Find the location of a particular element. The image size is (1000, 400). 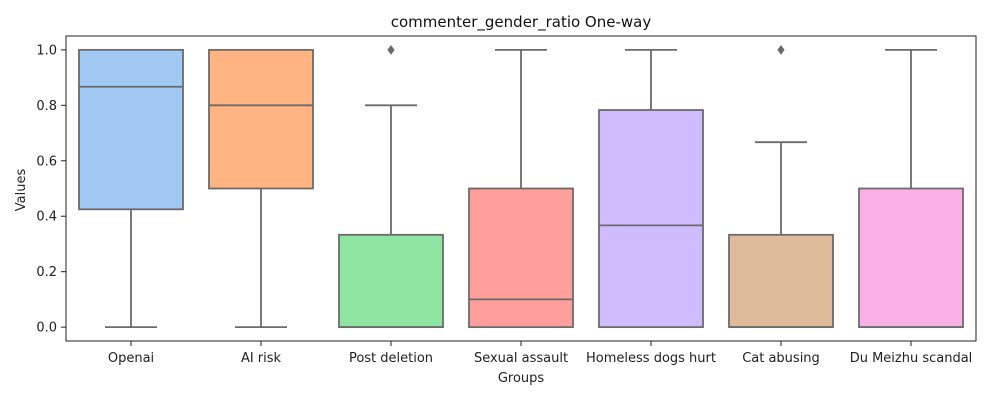

x-tick-label: Sexual assault is located at coordinates (521, 358).